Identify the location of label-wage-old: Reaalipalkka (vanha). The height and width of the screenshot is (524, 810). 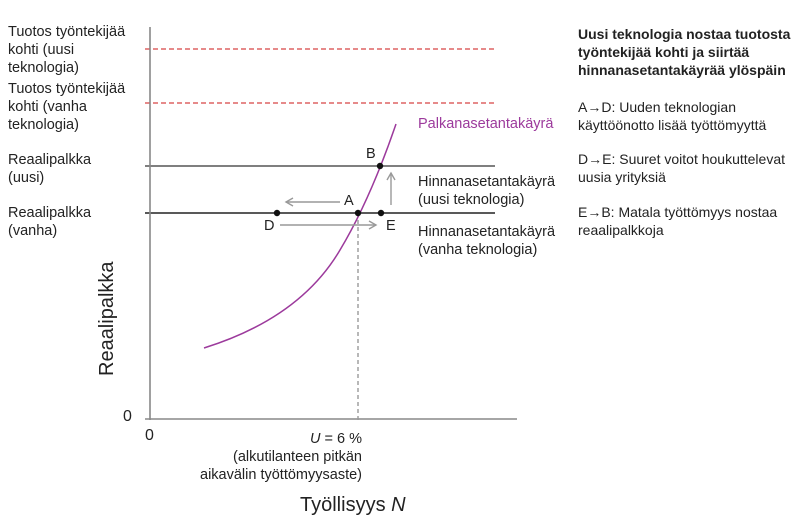
(50, 222).